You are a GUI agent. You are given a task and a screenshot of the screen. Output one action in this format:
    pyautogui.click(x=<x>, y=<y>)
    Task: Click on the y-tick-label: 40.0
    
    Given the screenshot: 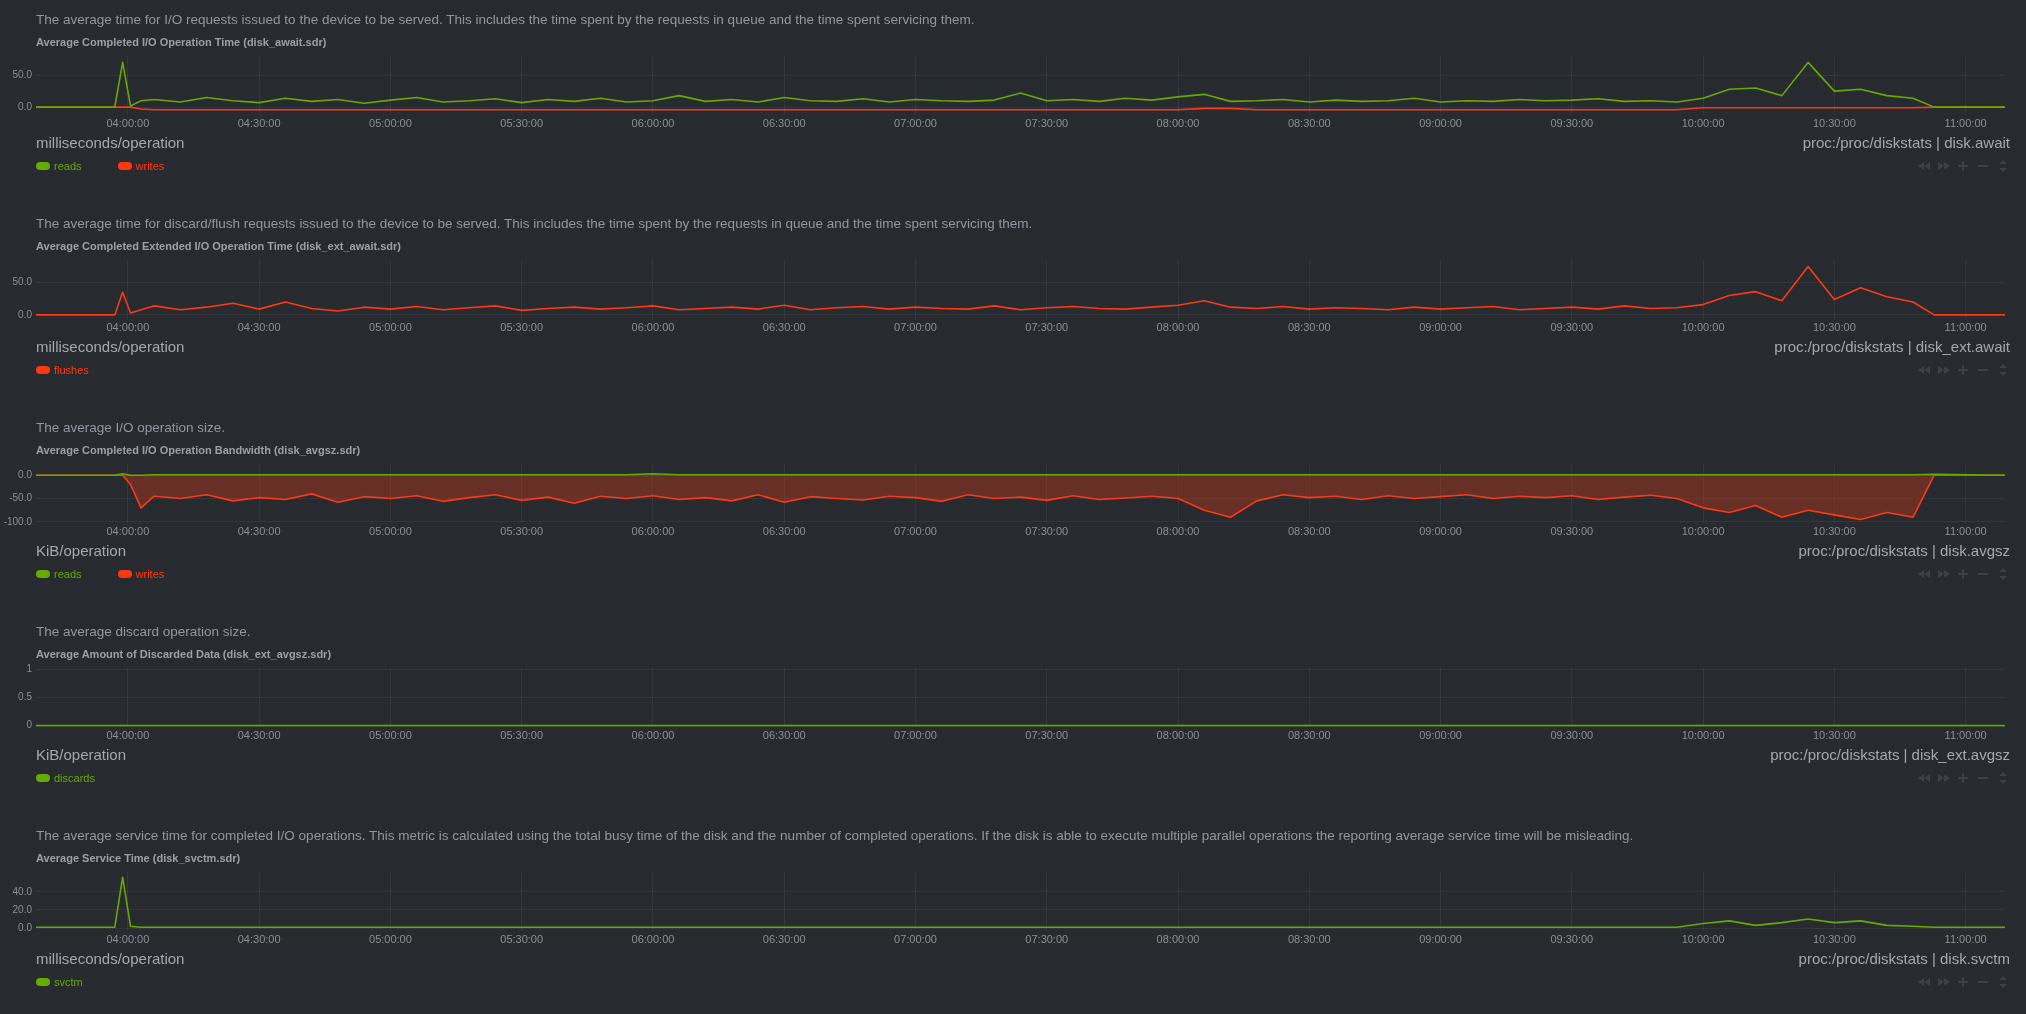 What is the action you would take?
    pyautogui.click(x=22, y=891)
    